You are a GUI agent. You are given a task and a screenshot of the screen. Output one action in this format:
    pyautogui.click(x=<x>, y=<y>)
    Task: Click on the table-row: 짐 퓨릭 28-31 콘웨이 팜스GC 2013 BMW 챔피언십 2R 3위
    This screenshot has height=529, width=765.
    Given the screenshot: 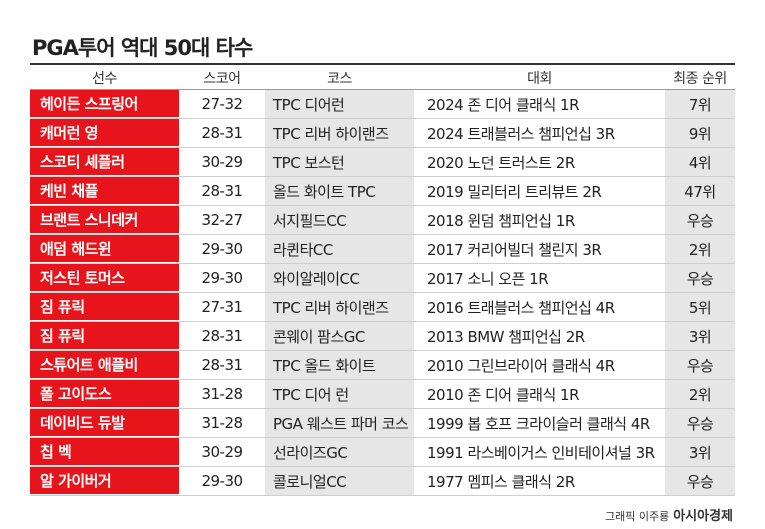 What is the action you would take?
    pyautogui.click(x=382, y=336)
    